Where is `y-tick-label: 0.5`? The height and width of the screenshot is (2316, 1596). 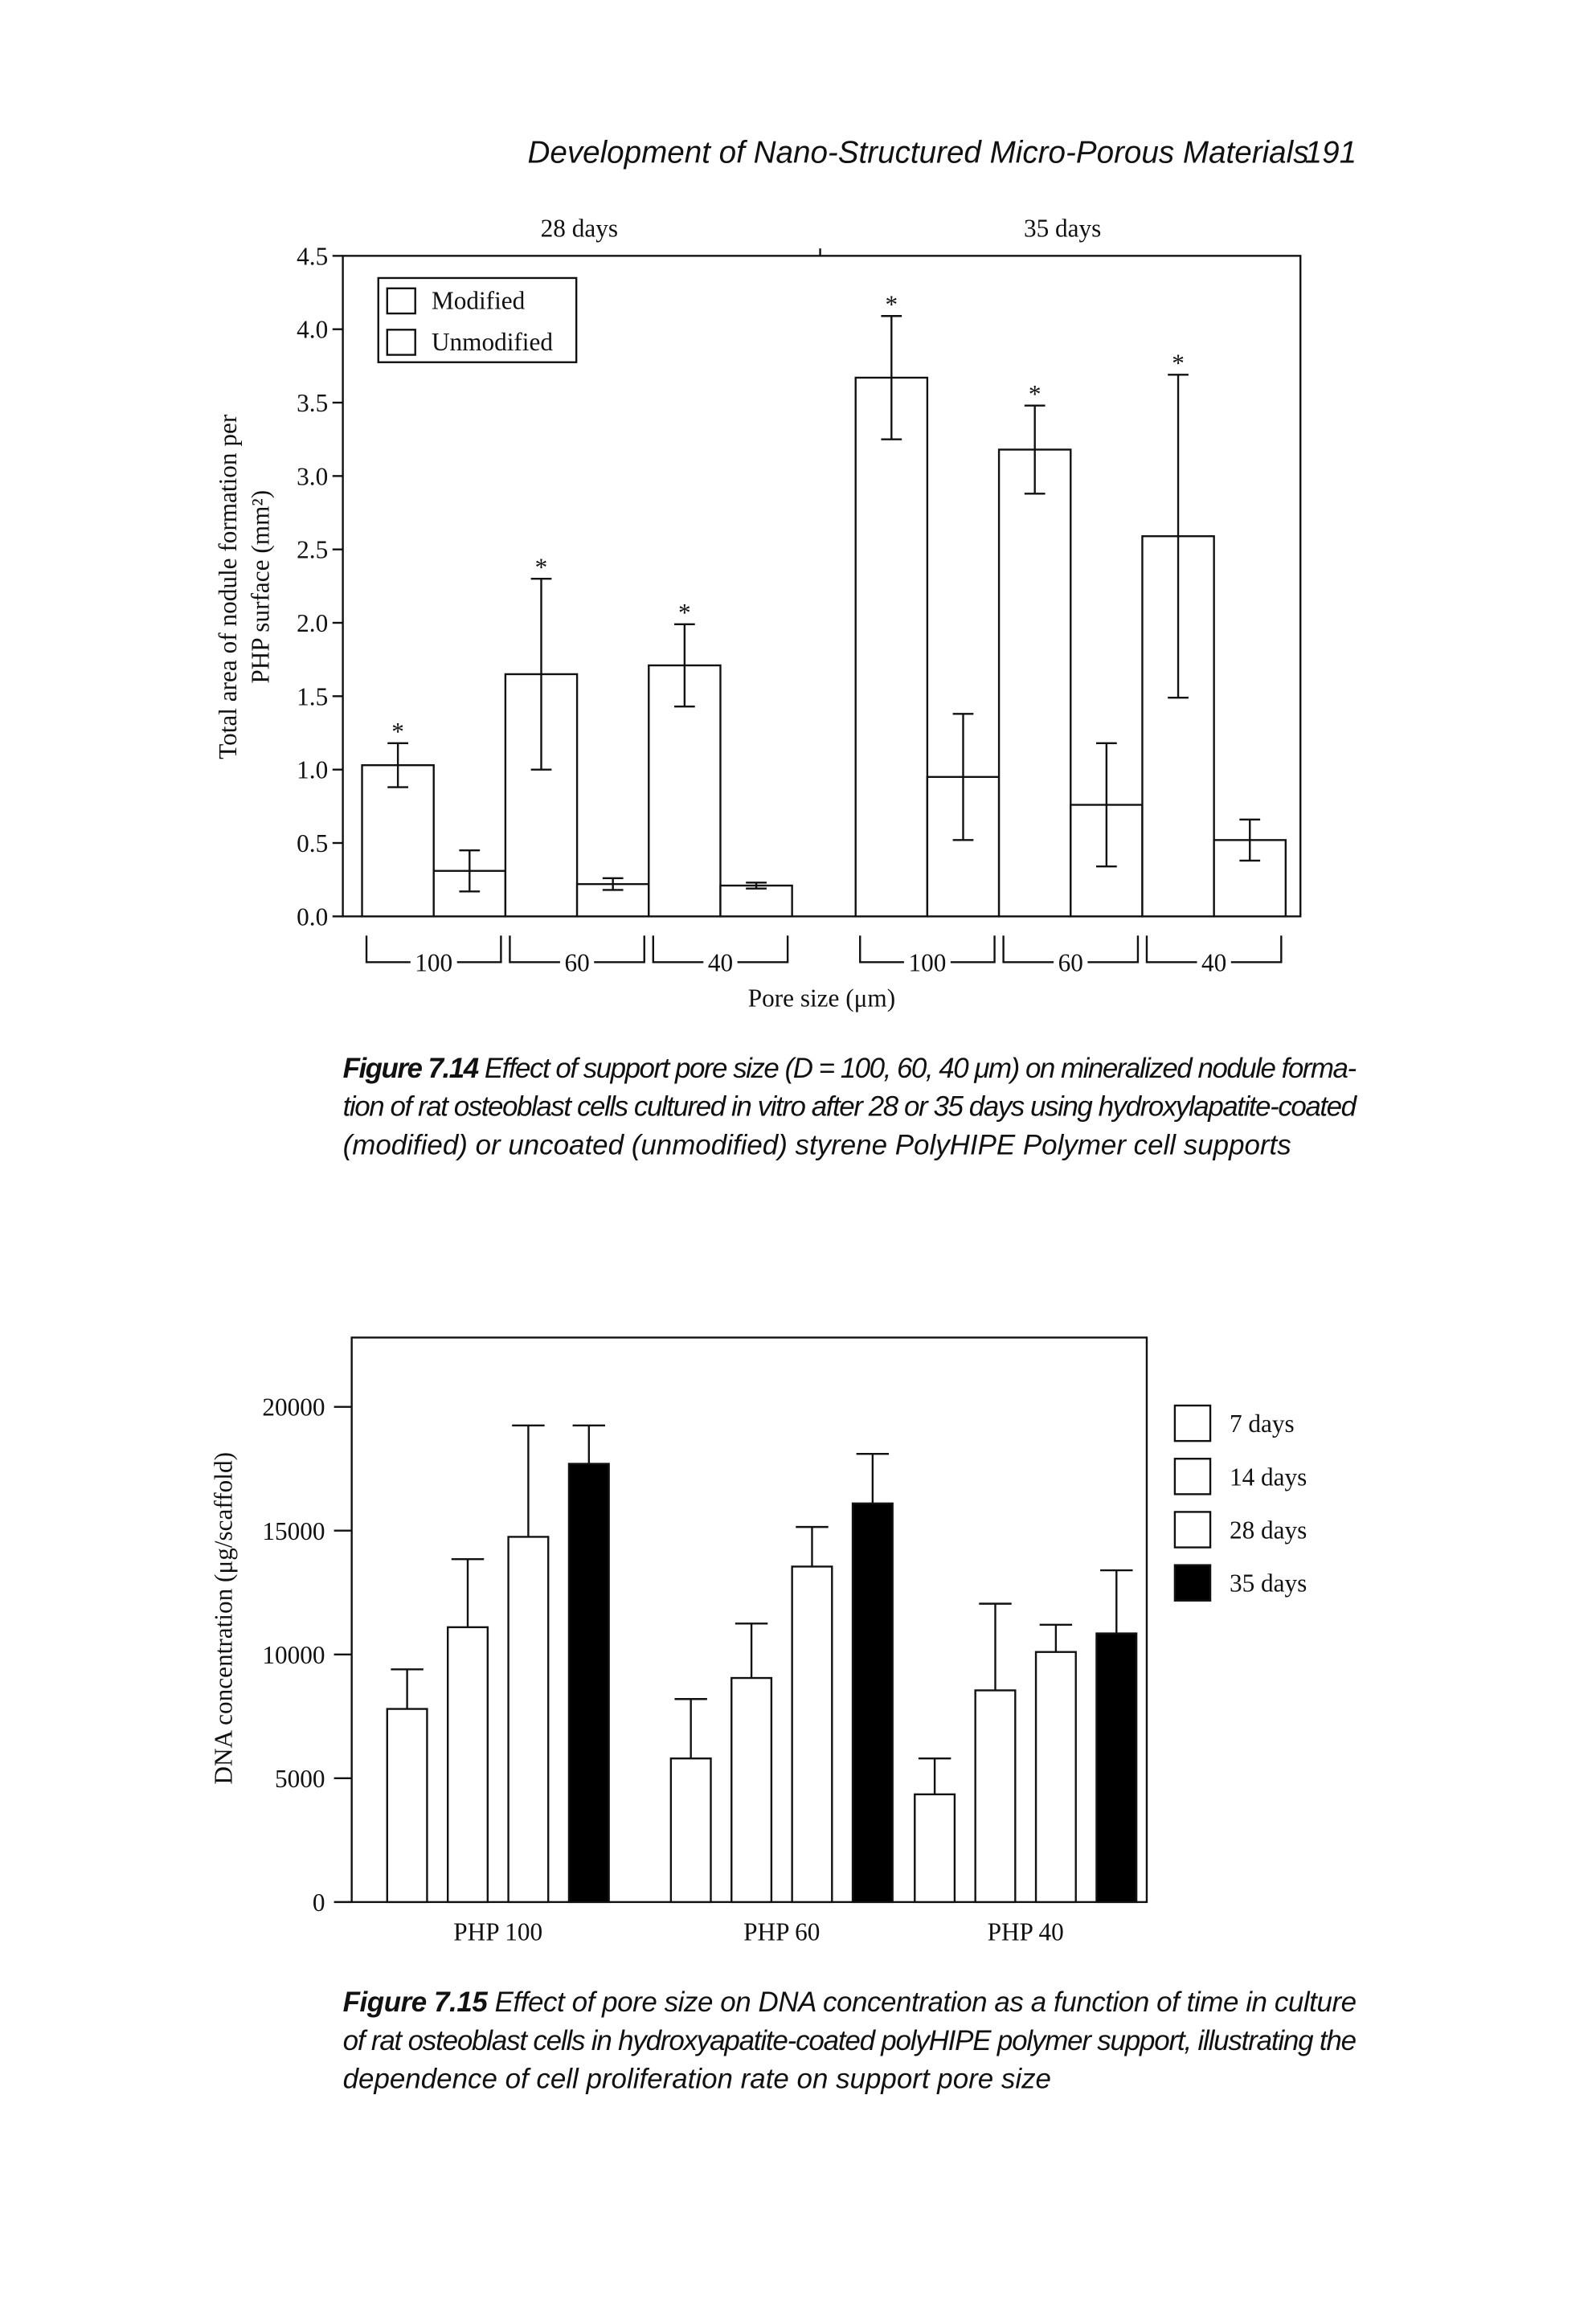 y-tick-label: 0.5 is located at coordinates (312, 843).